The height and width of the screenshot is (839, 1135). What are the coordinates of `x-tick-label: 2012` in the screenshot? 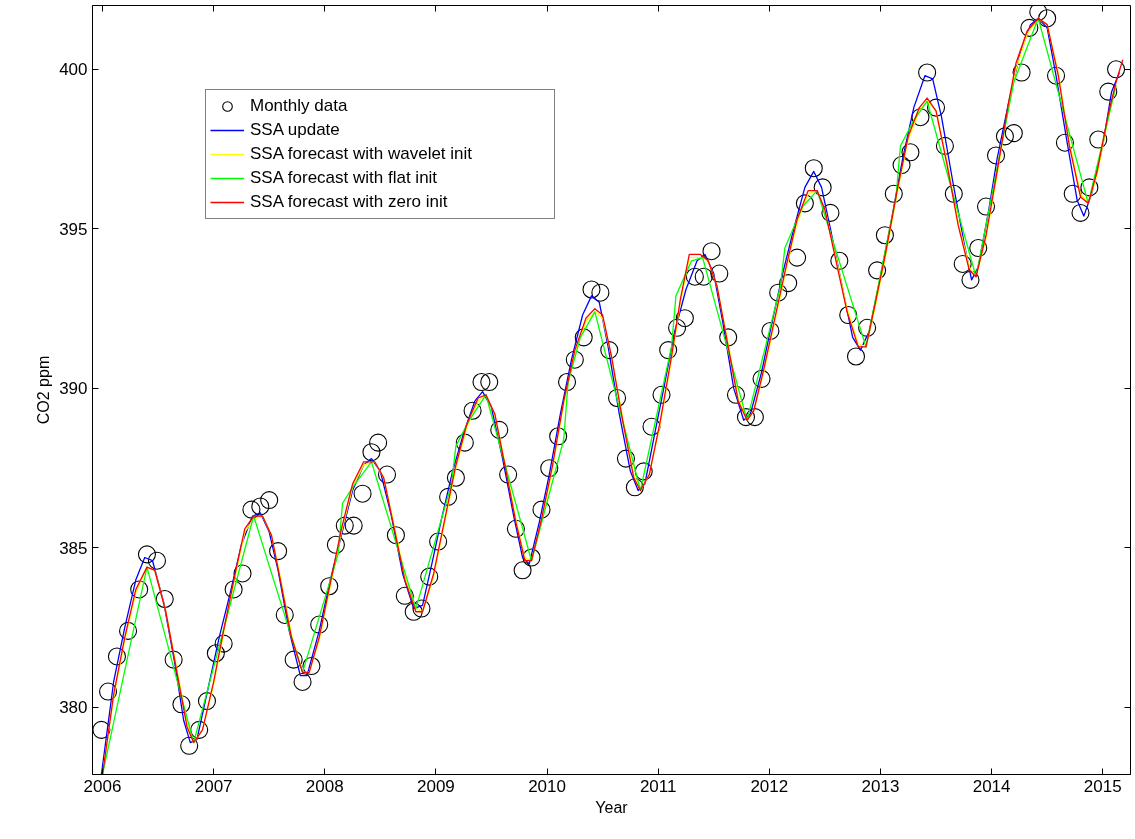 It's located at (769, 786).